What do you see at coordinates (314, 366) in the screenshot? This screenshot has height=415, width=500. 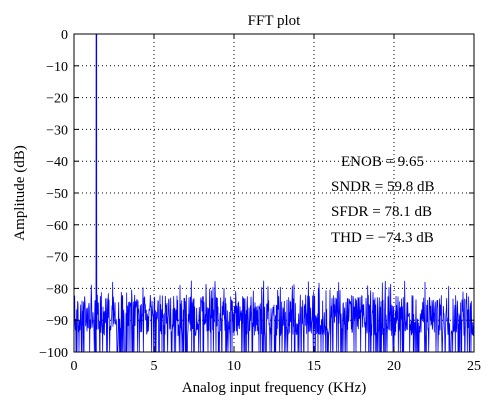 I see `x-tick-label: 15` at bounding box center [314, 366].